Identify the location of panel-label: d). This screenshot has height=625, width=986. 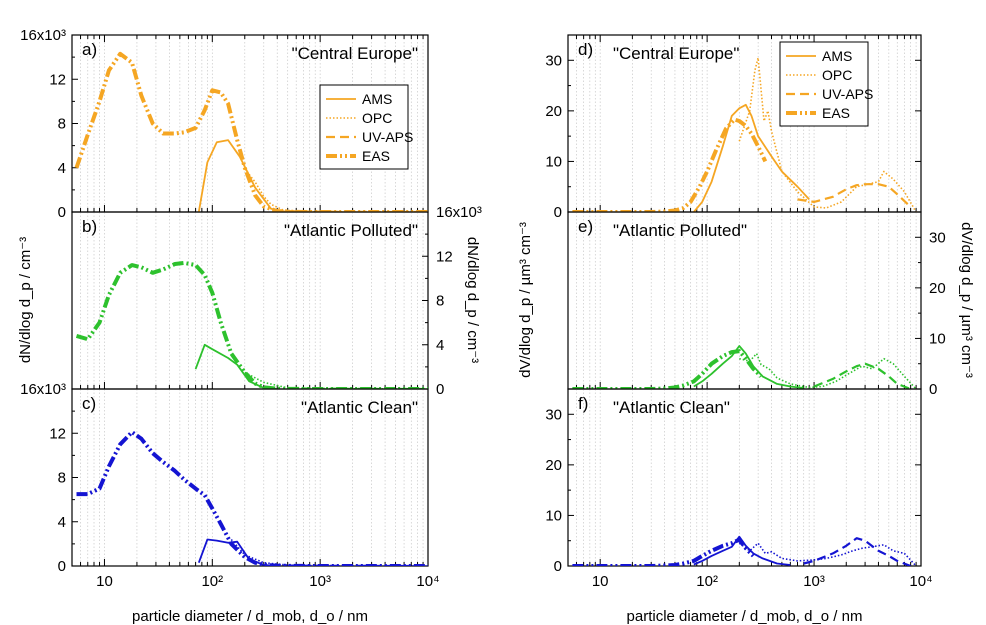
(585, 49).